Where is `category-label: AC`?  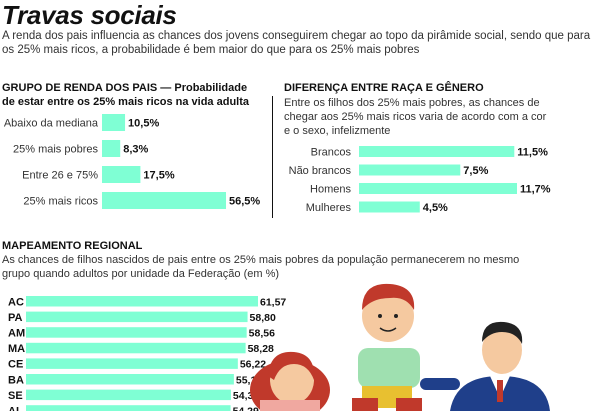
category-label: AC is located at coordinates (16, 302).